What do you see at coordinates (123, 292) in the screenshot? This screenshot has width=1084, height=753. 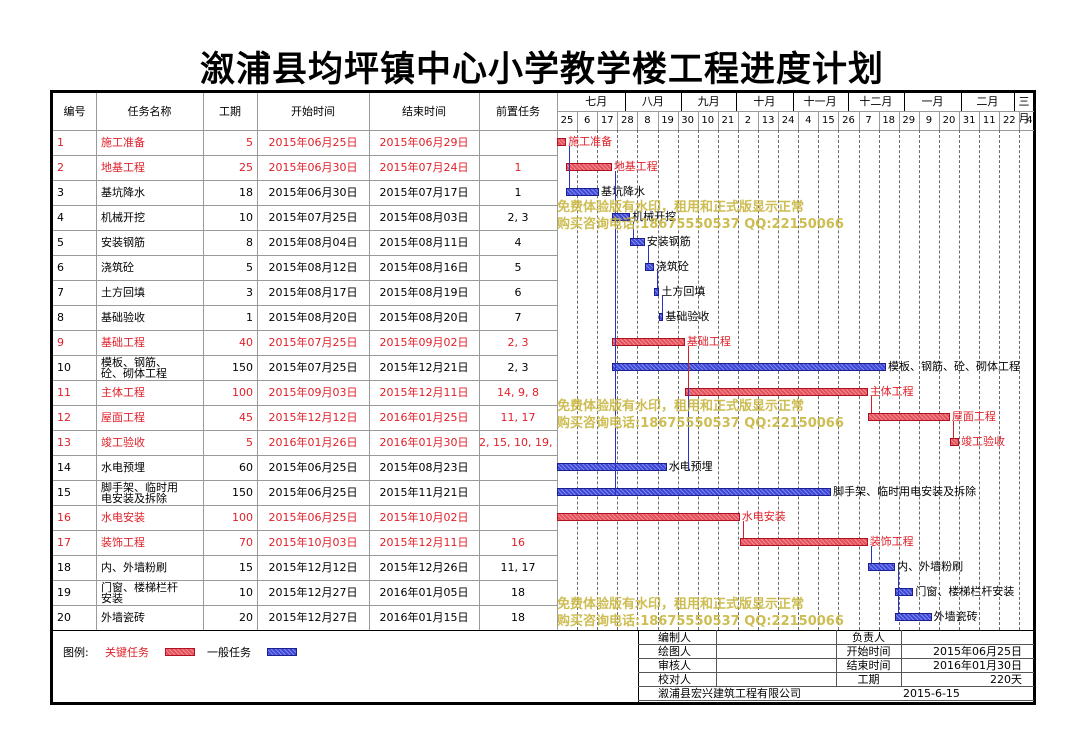 I see `task-name-line: 土方回填` at bounding box center [123, 292].